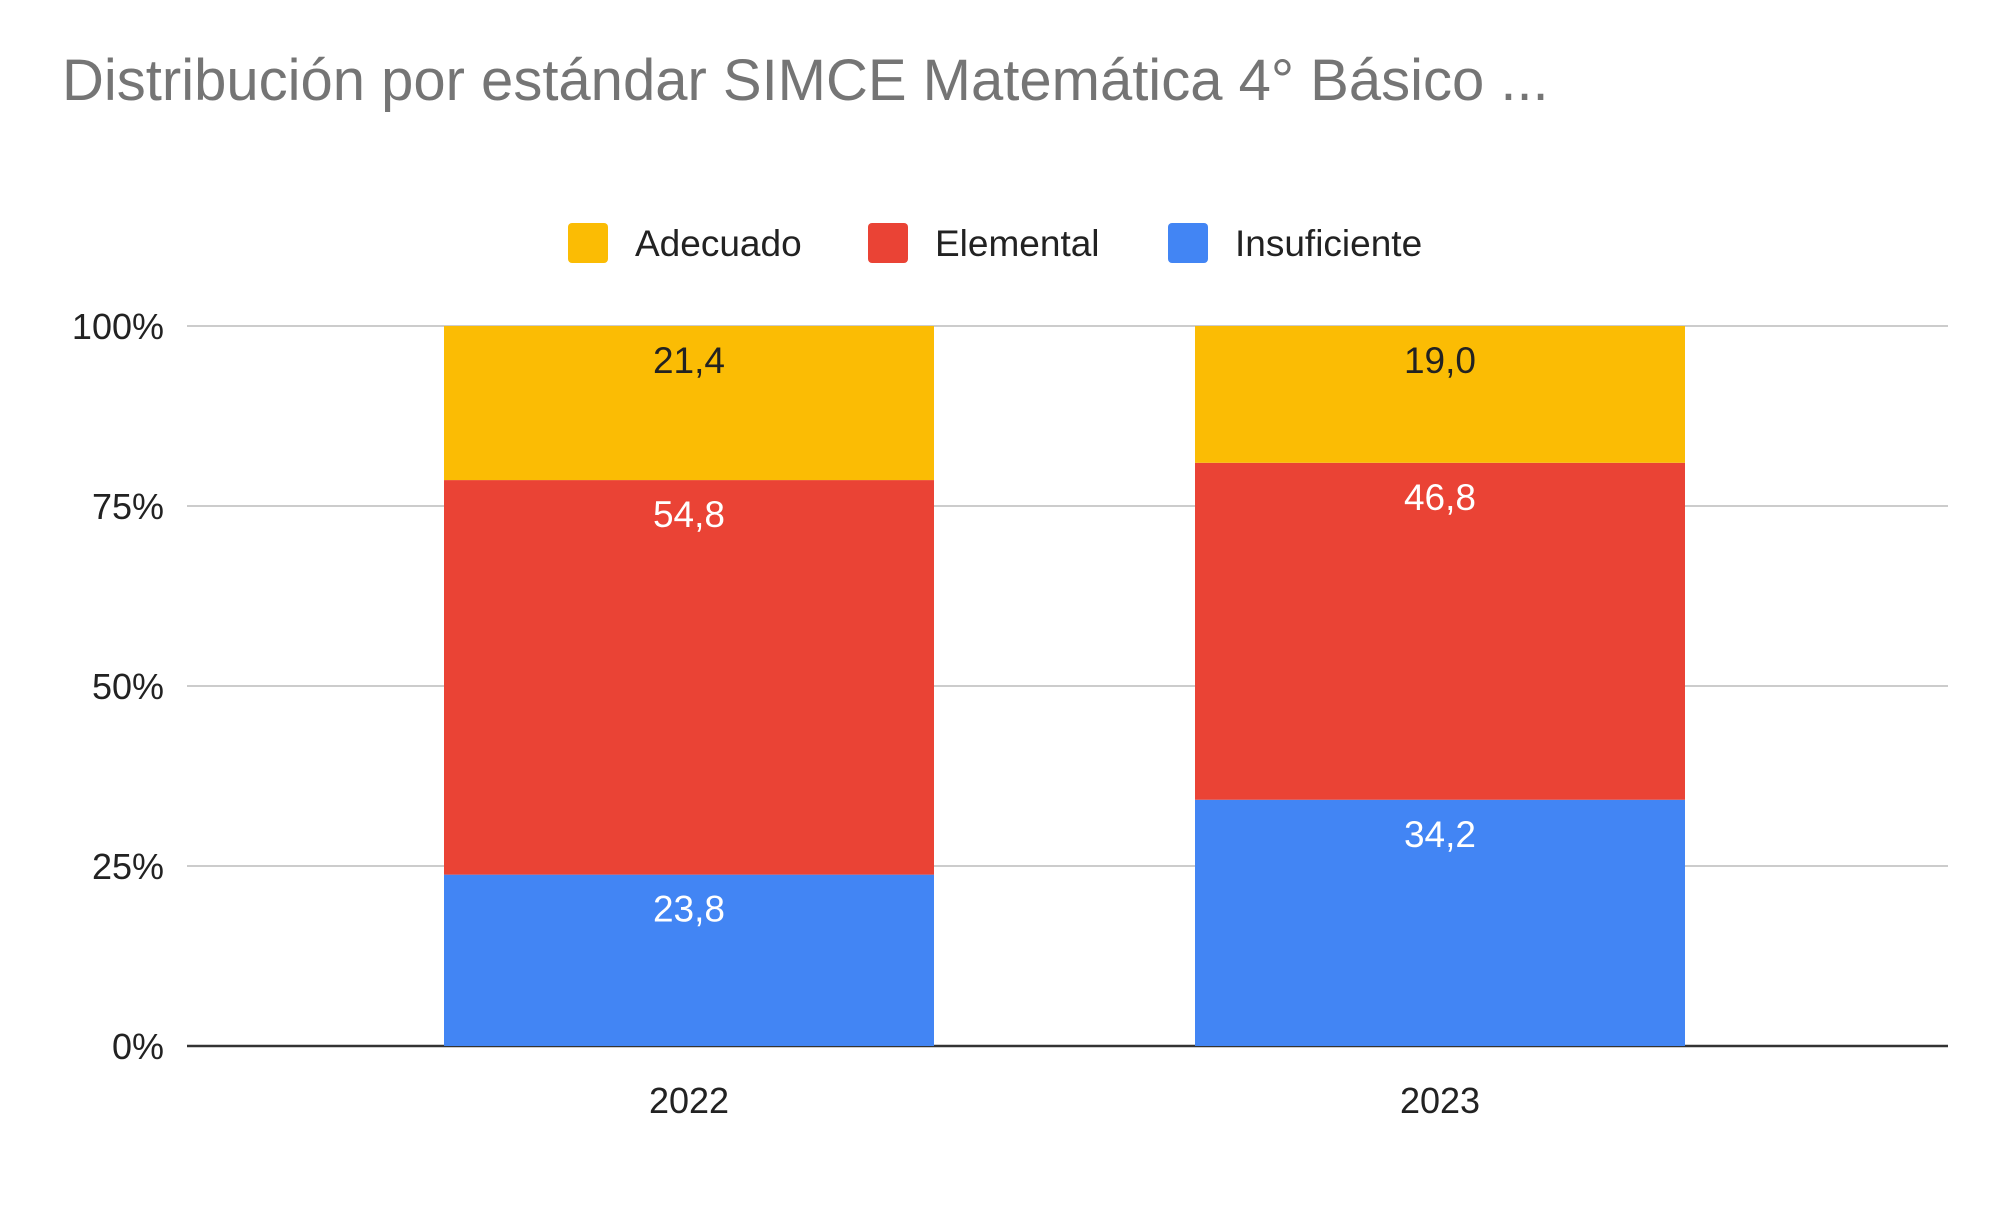  Describe the element at coordinates (1440, 497) in the screenshot. I see `data-label: 46,8` at that location.